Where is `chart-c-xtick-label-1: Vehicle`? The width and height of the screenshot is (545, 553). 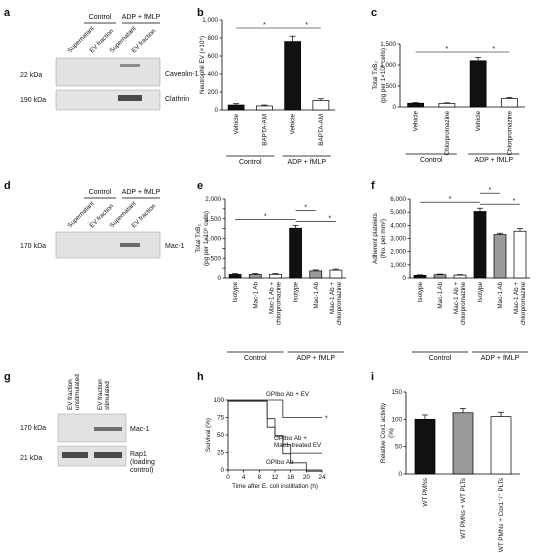
chart-c-xtick-label-1: Vehicle is located at coordinates (416, 121).